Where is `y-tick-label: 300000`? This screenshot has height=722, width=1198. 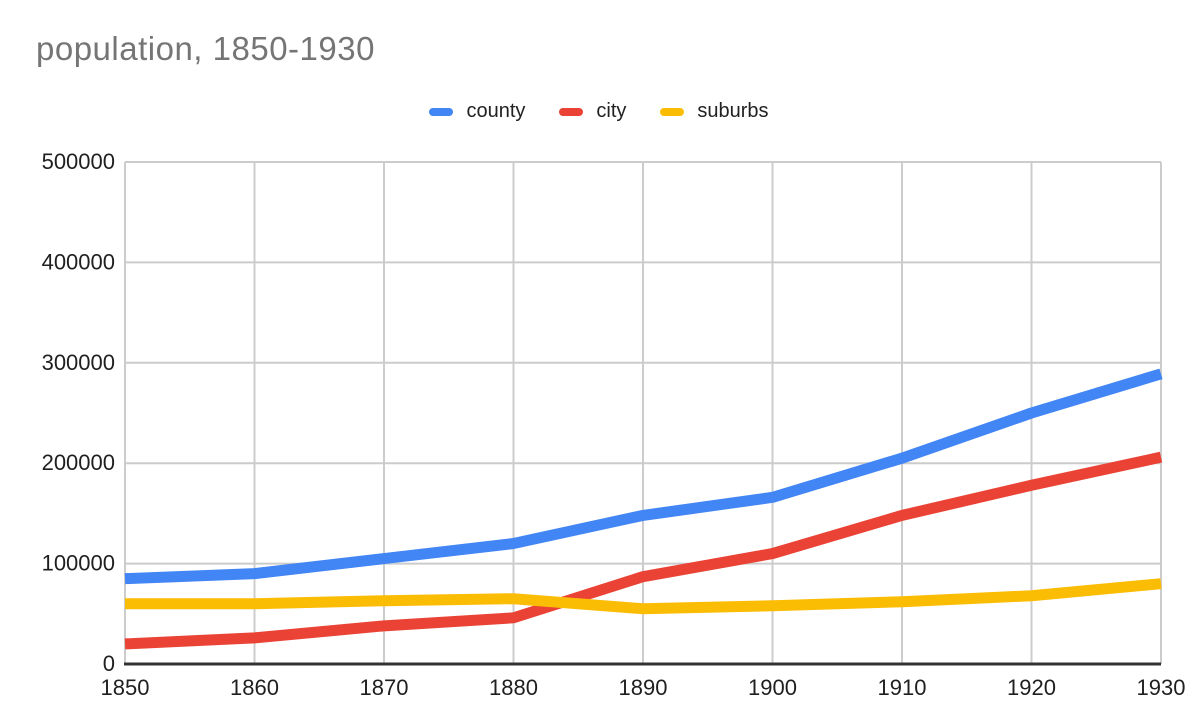 y-tick-label: 300000 is located at coordinates (78, 362).